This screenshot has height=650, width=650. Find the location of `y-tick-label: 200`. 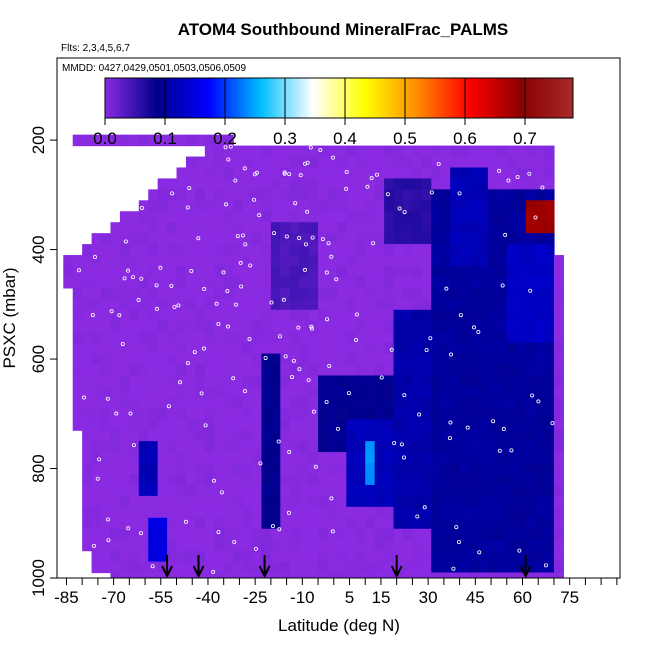

y-tick-label: 200 is located at coordinates (38, 140).